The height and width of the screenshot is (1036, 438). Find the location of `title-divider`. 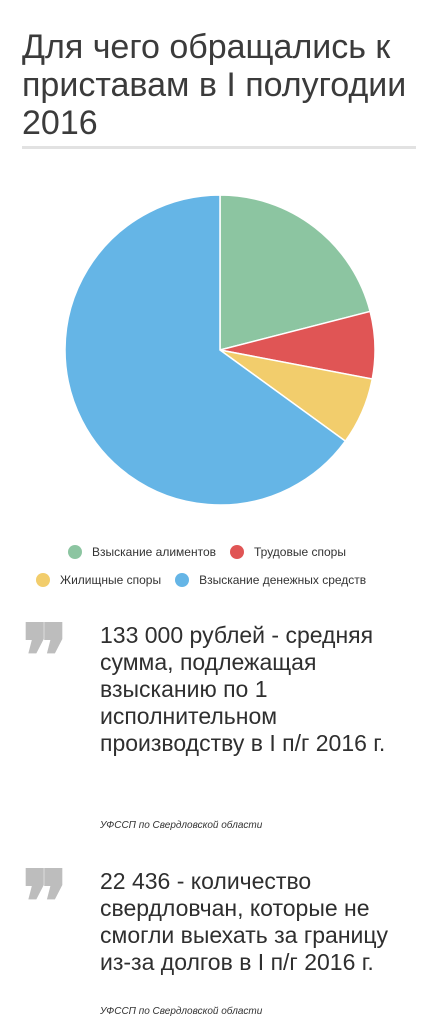

title-divider is located at coordinates (219, 147).